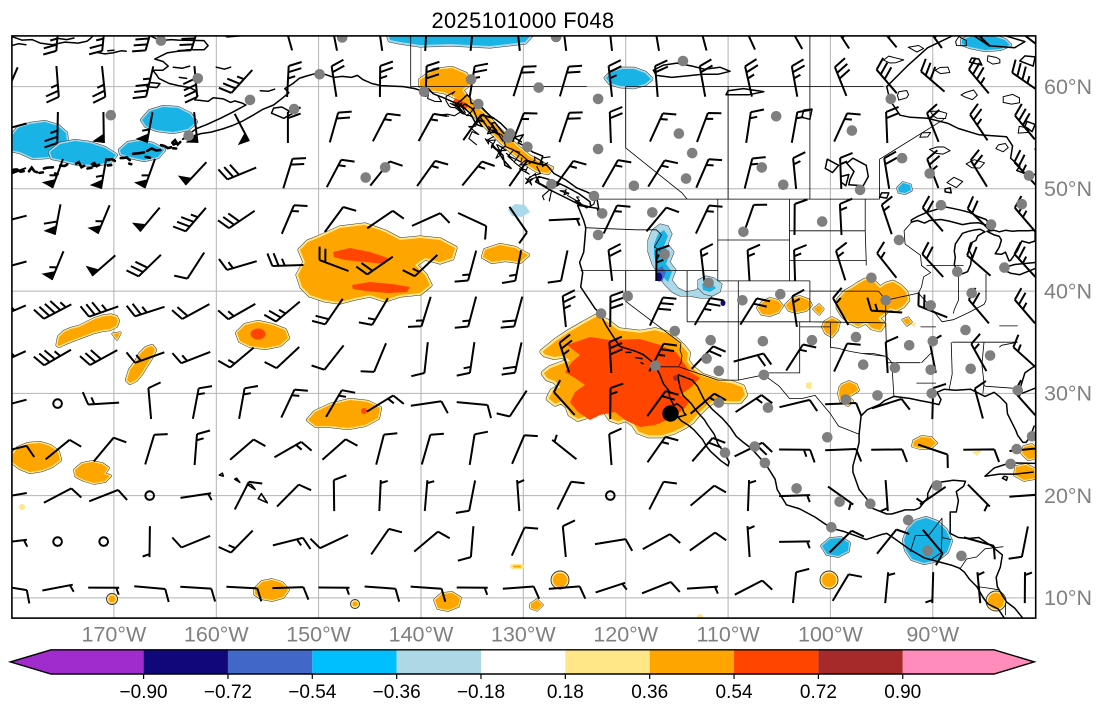  Describe the element at coordinates (397, 692) in the screenshot. I see `svg-text: −0.36` at that location.